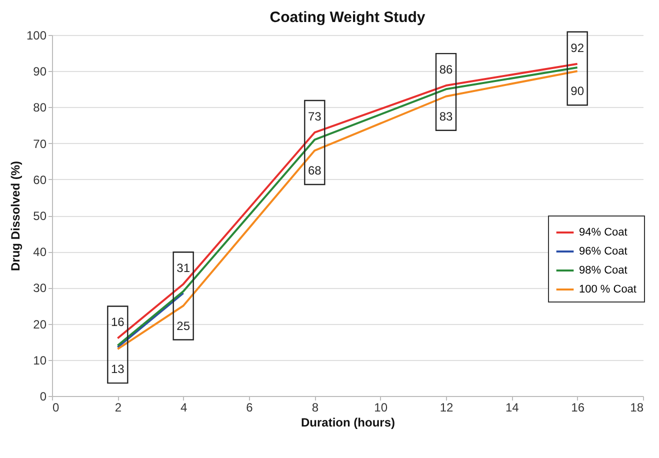  I want to click on y-tick-label: 40, so click(40, 252).